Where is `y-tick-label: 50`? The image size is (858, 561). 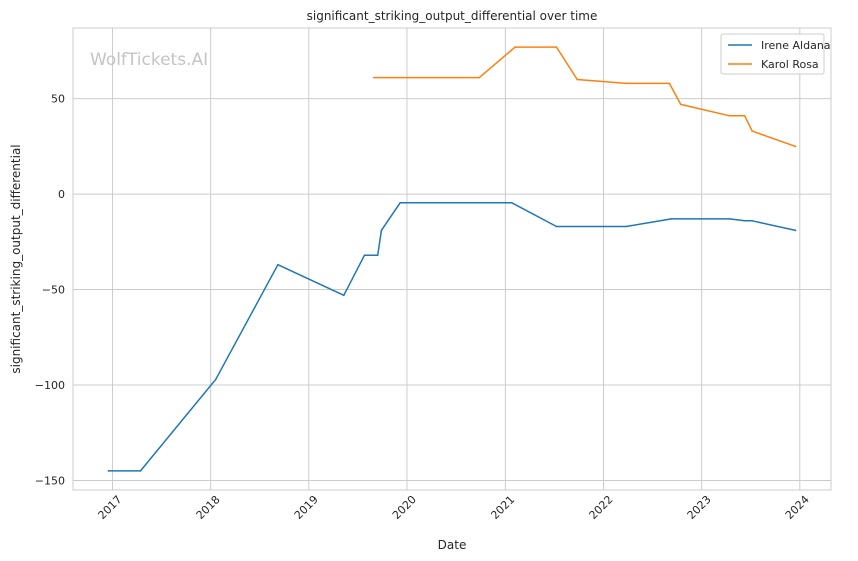 y-tick-label: 50 is located at coordinates (58, 99).